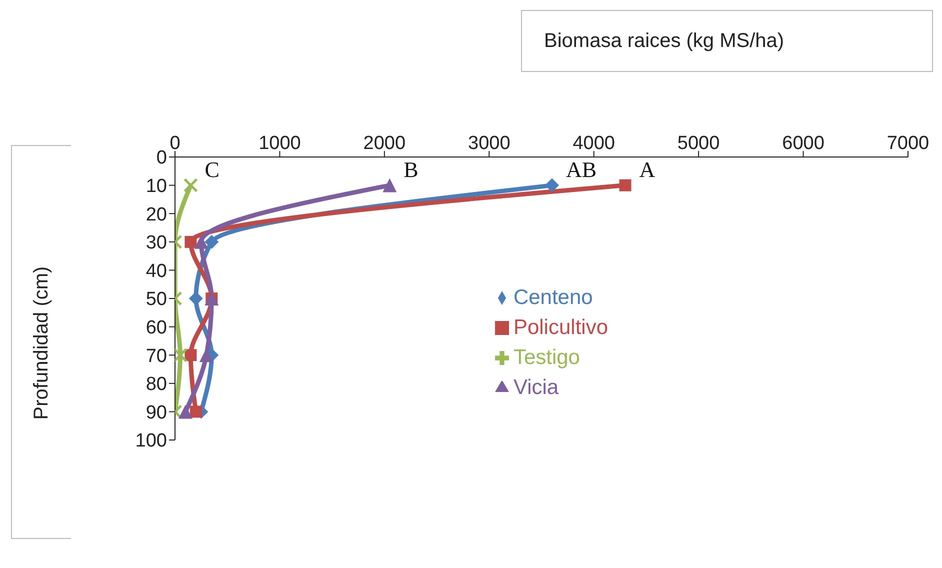  I want to click on x-tick-label: 2000, so click(384, 143).